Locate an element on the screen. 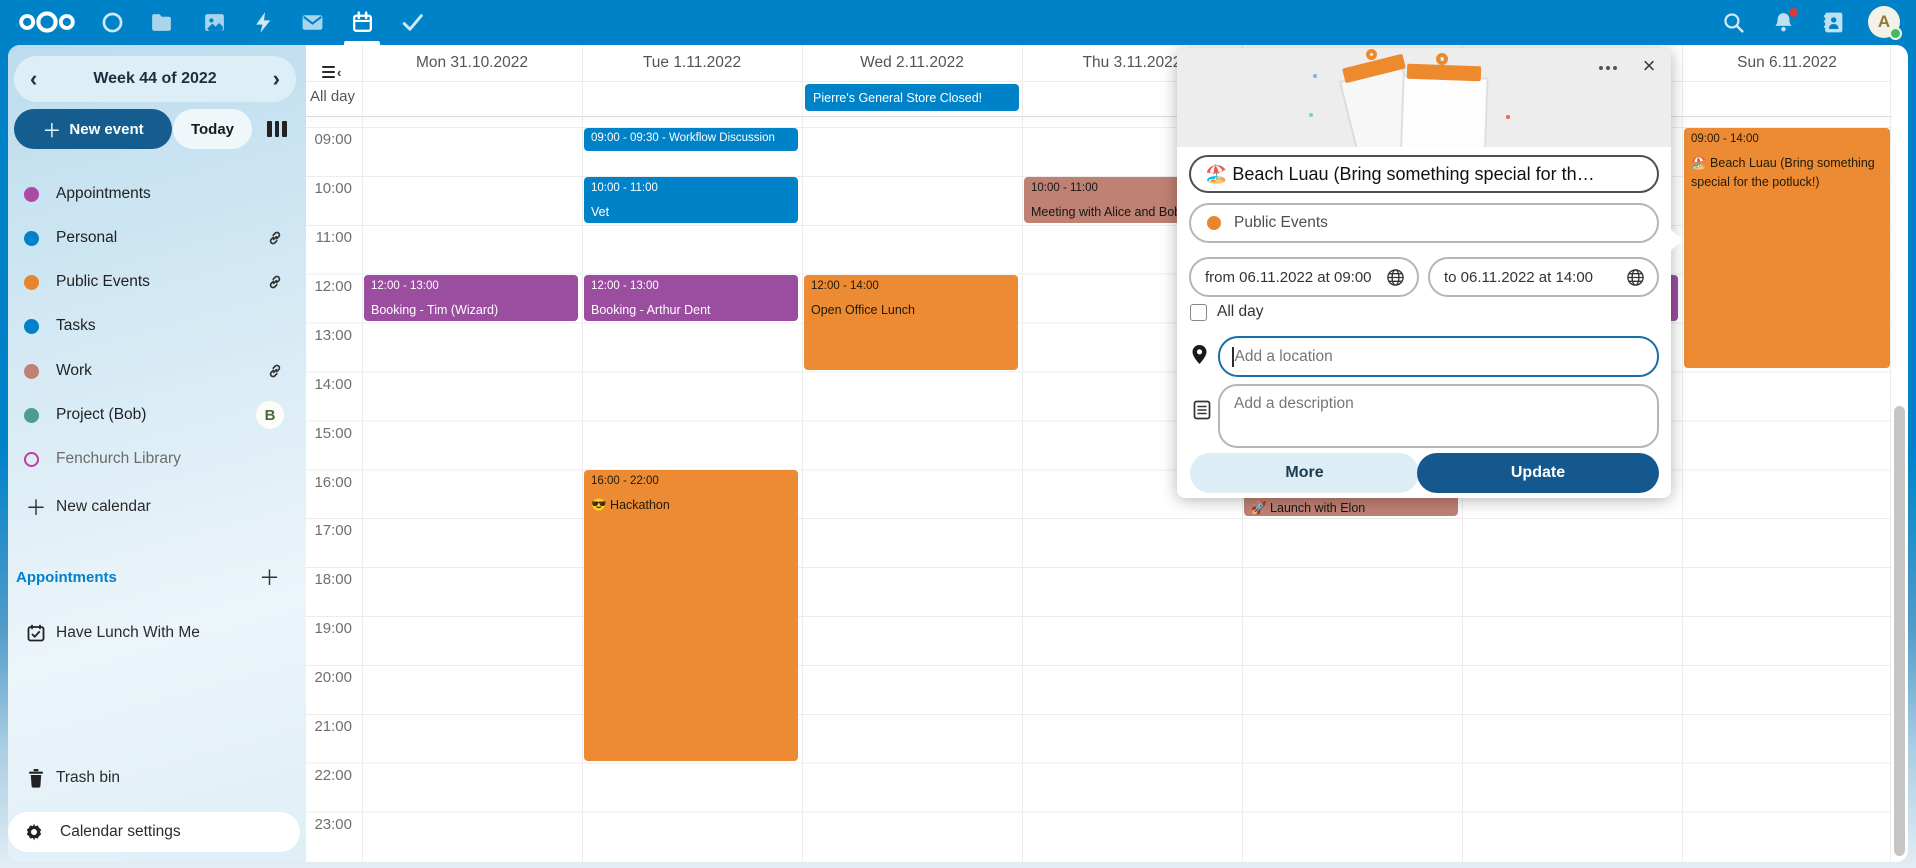  avatar: A is located at coordinates (1884, 22).